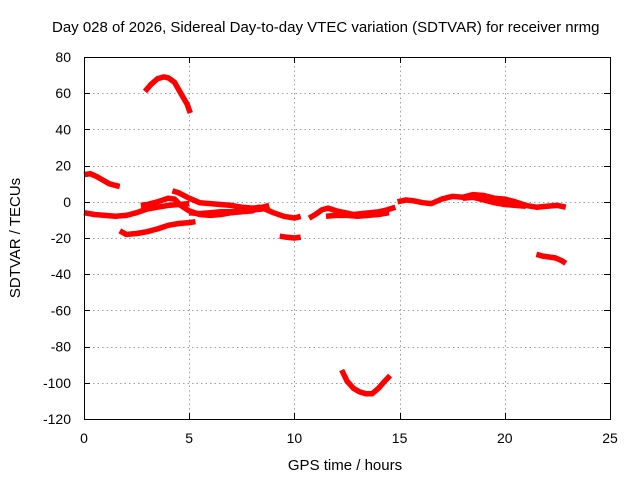 The height and width of the screenshot is (480, 640). I want to click on x-tick-label: 15, so click(400, 438).